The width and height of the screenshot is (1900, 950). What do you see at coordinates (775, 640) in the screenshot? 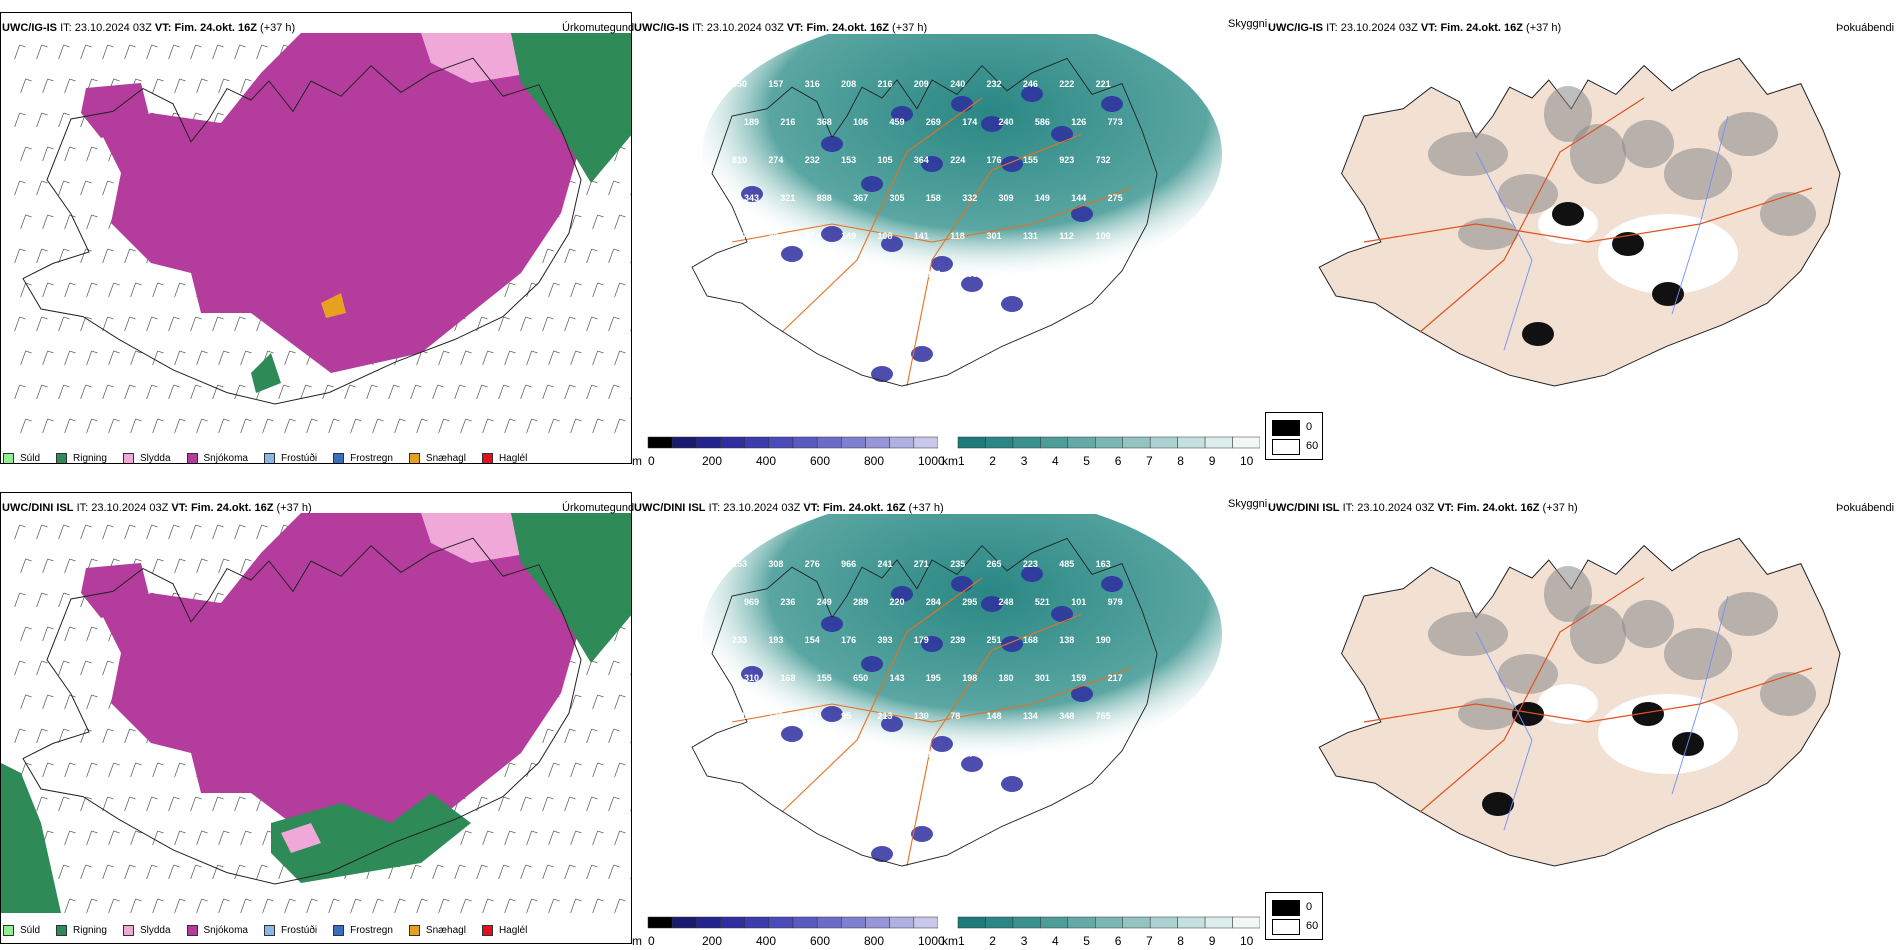
I see `visibility-label: 193` at bounding box center [775, 640].